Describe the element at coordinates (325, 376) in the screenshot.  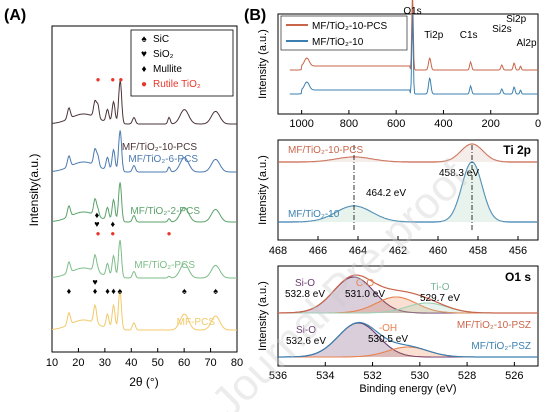
I see `o1s-xtick-label-1: 534` at that location.